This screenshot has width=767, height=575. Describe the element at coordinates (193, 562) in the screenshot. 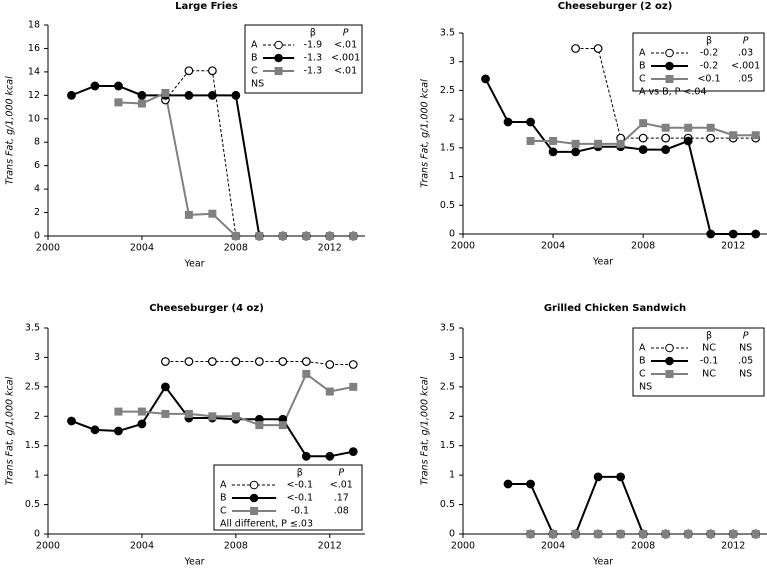

I see `x-axis-label: Year` at that location.